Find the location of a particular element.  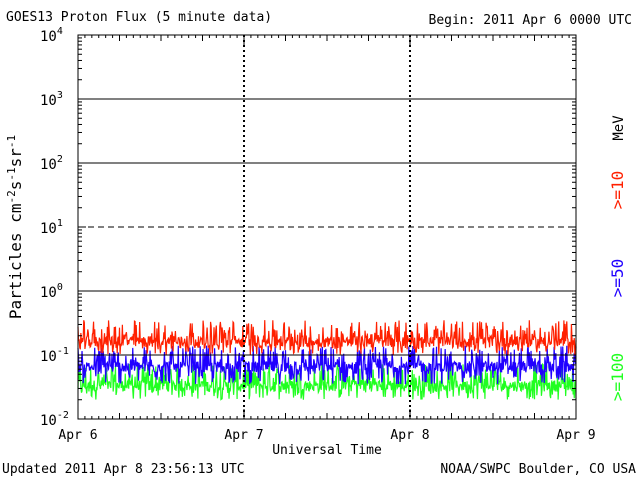

credit-text: NOAA/SWPC Boulder, CO USA is located at coordinates (538, 469).